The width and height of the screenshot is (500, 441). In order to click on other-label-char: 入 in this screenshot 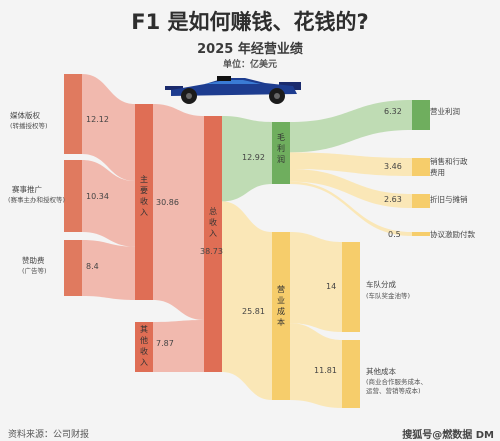, I will do `click(144, 362)`.